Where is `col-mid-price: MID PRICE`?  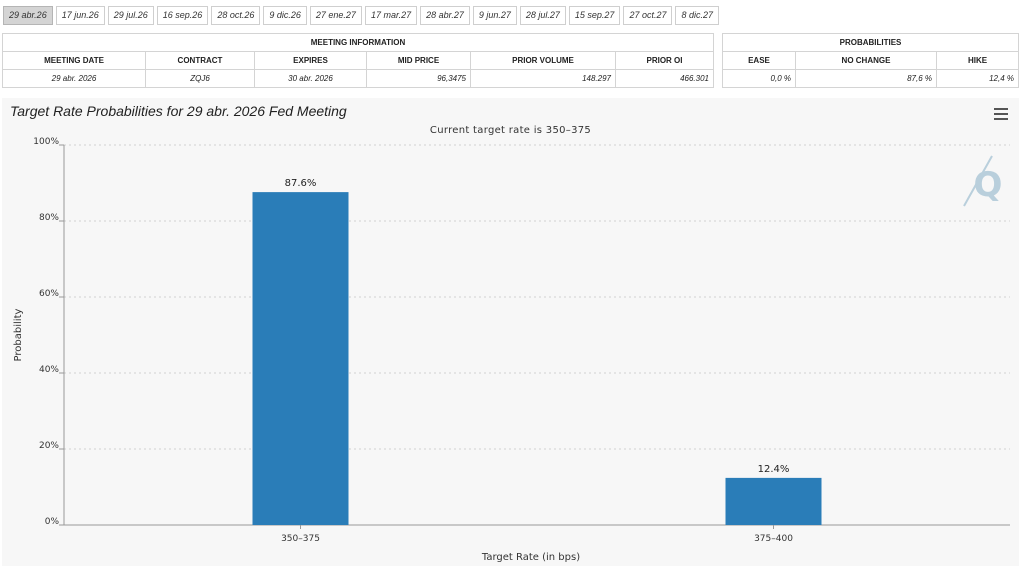 col-mid-price: MID PRICE is located at coordinates (418, 60).